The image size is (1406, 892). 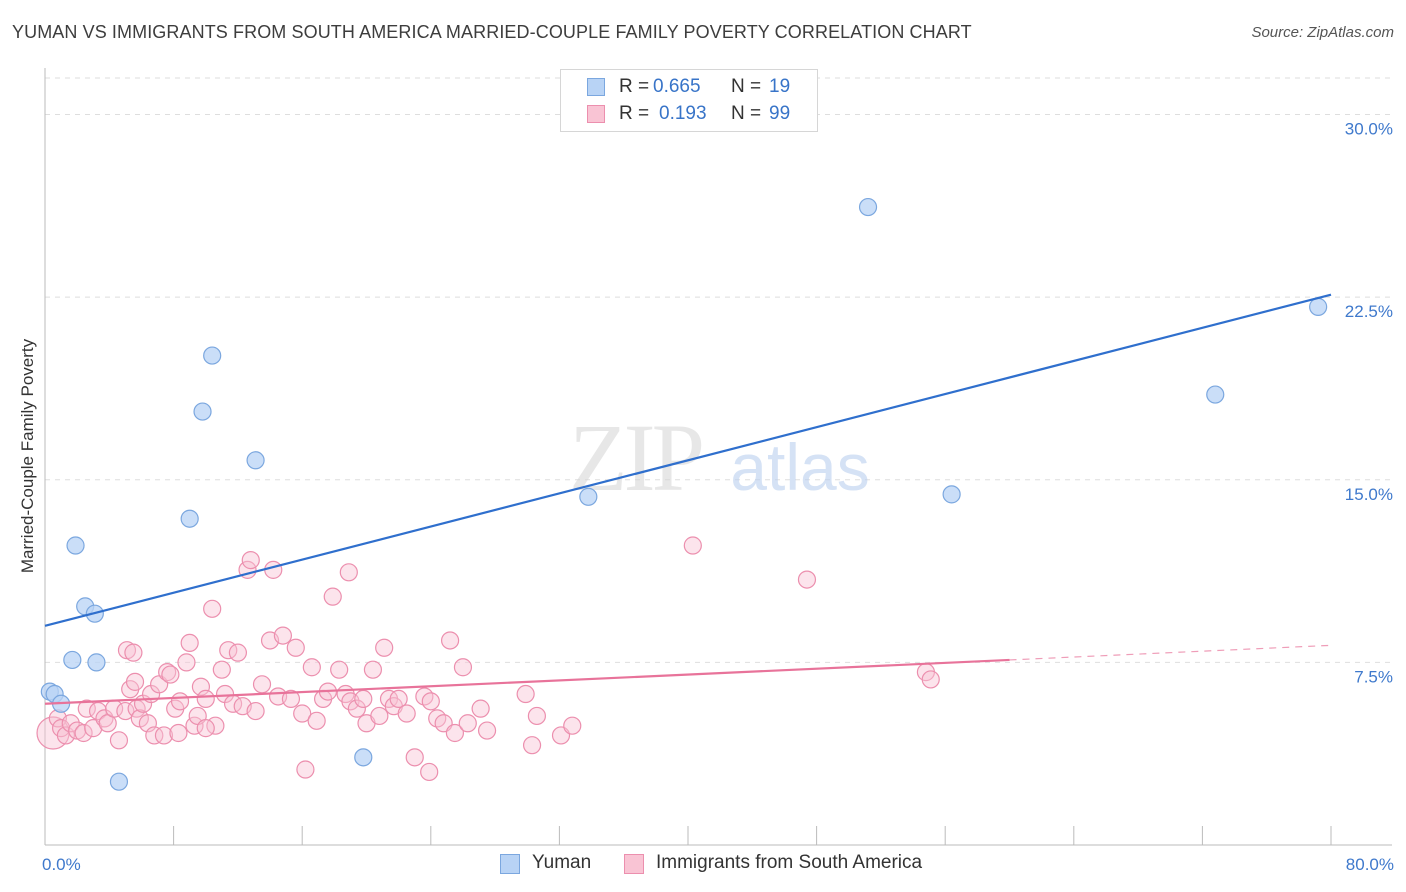 What do you see at coordinates (562, 862) in the screenshot?
I see `legend-label-yuman: Yuman` at bounding box center [562, 862].